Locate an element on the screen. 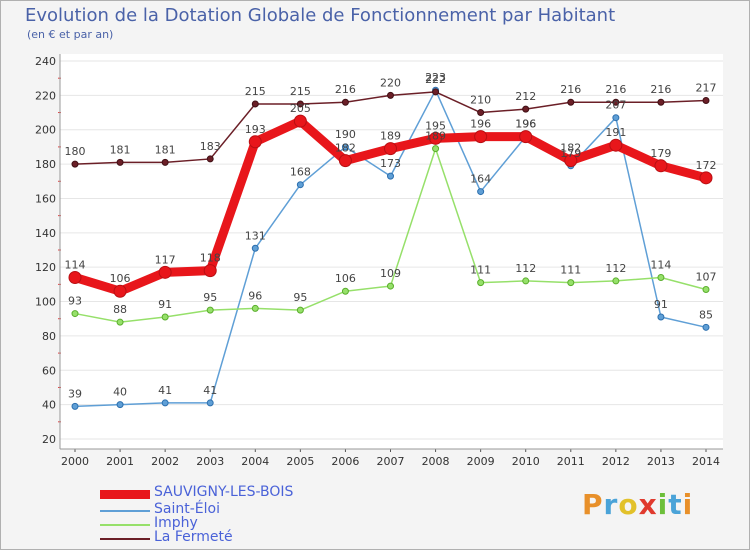 This screenshot has height=550, width=750. data-label: 217 is located at coordinates (706, 88).